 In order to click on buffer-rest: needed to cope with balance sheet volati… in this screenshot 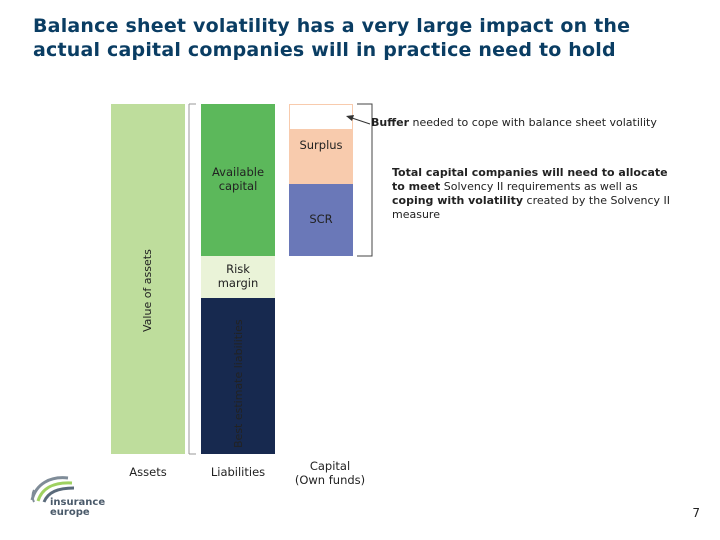, I will do `click(533, 122)`.